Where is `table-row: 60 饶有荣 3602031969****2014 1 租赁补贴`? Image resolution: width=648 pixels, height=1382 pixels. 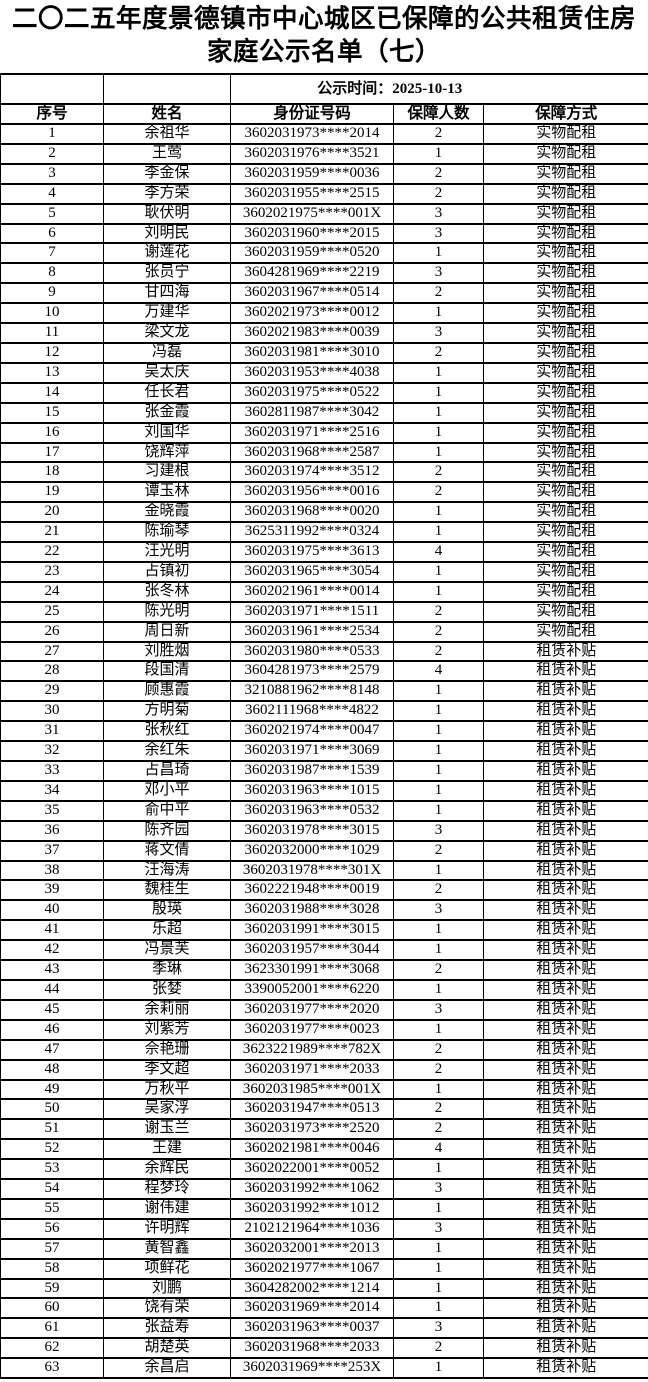
table-row: 60 饶有荣 3602031969****2014 1 租赁补贴 is located at coordinates (324, 1308).